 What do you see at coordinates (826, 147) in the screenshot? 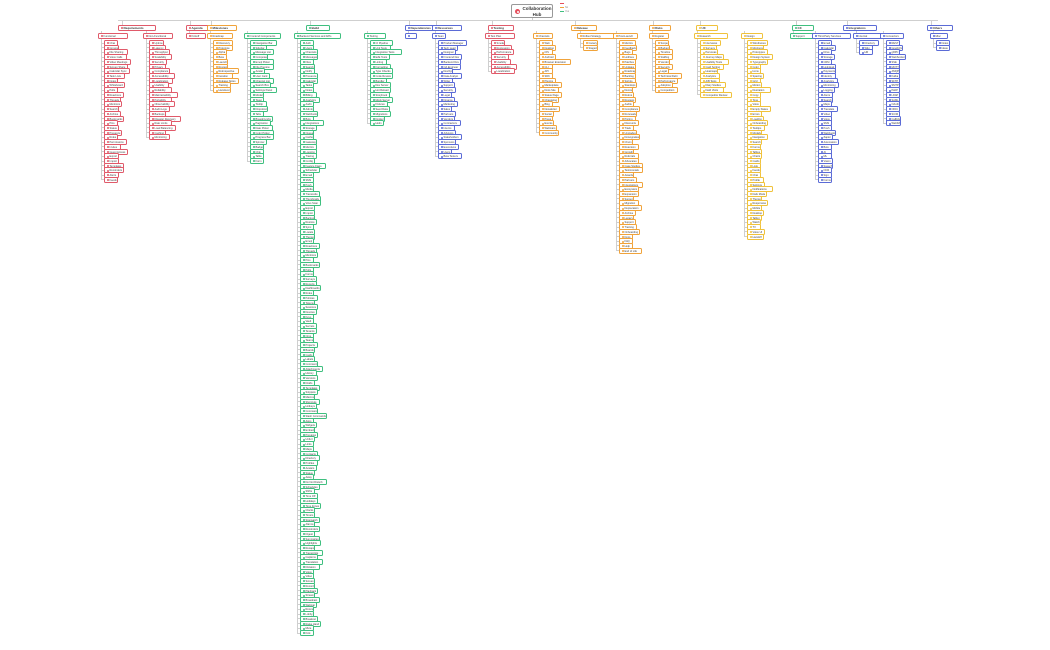
I see `node-label: Bots` at bounding box center [826, 147].